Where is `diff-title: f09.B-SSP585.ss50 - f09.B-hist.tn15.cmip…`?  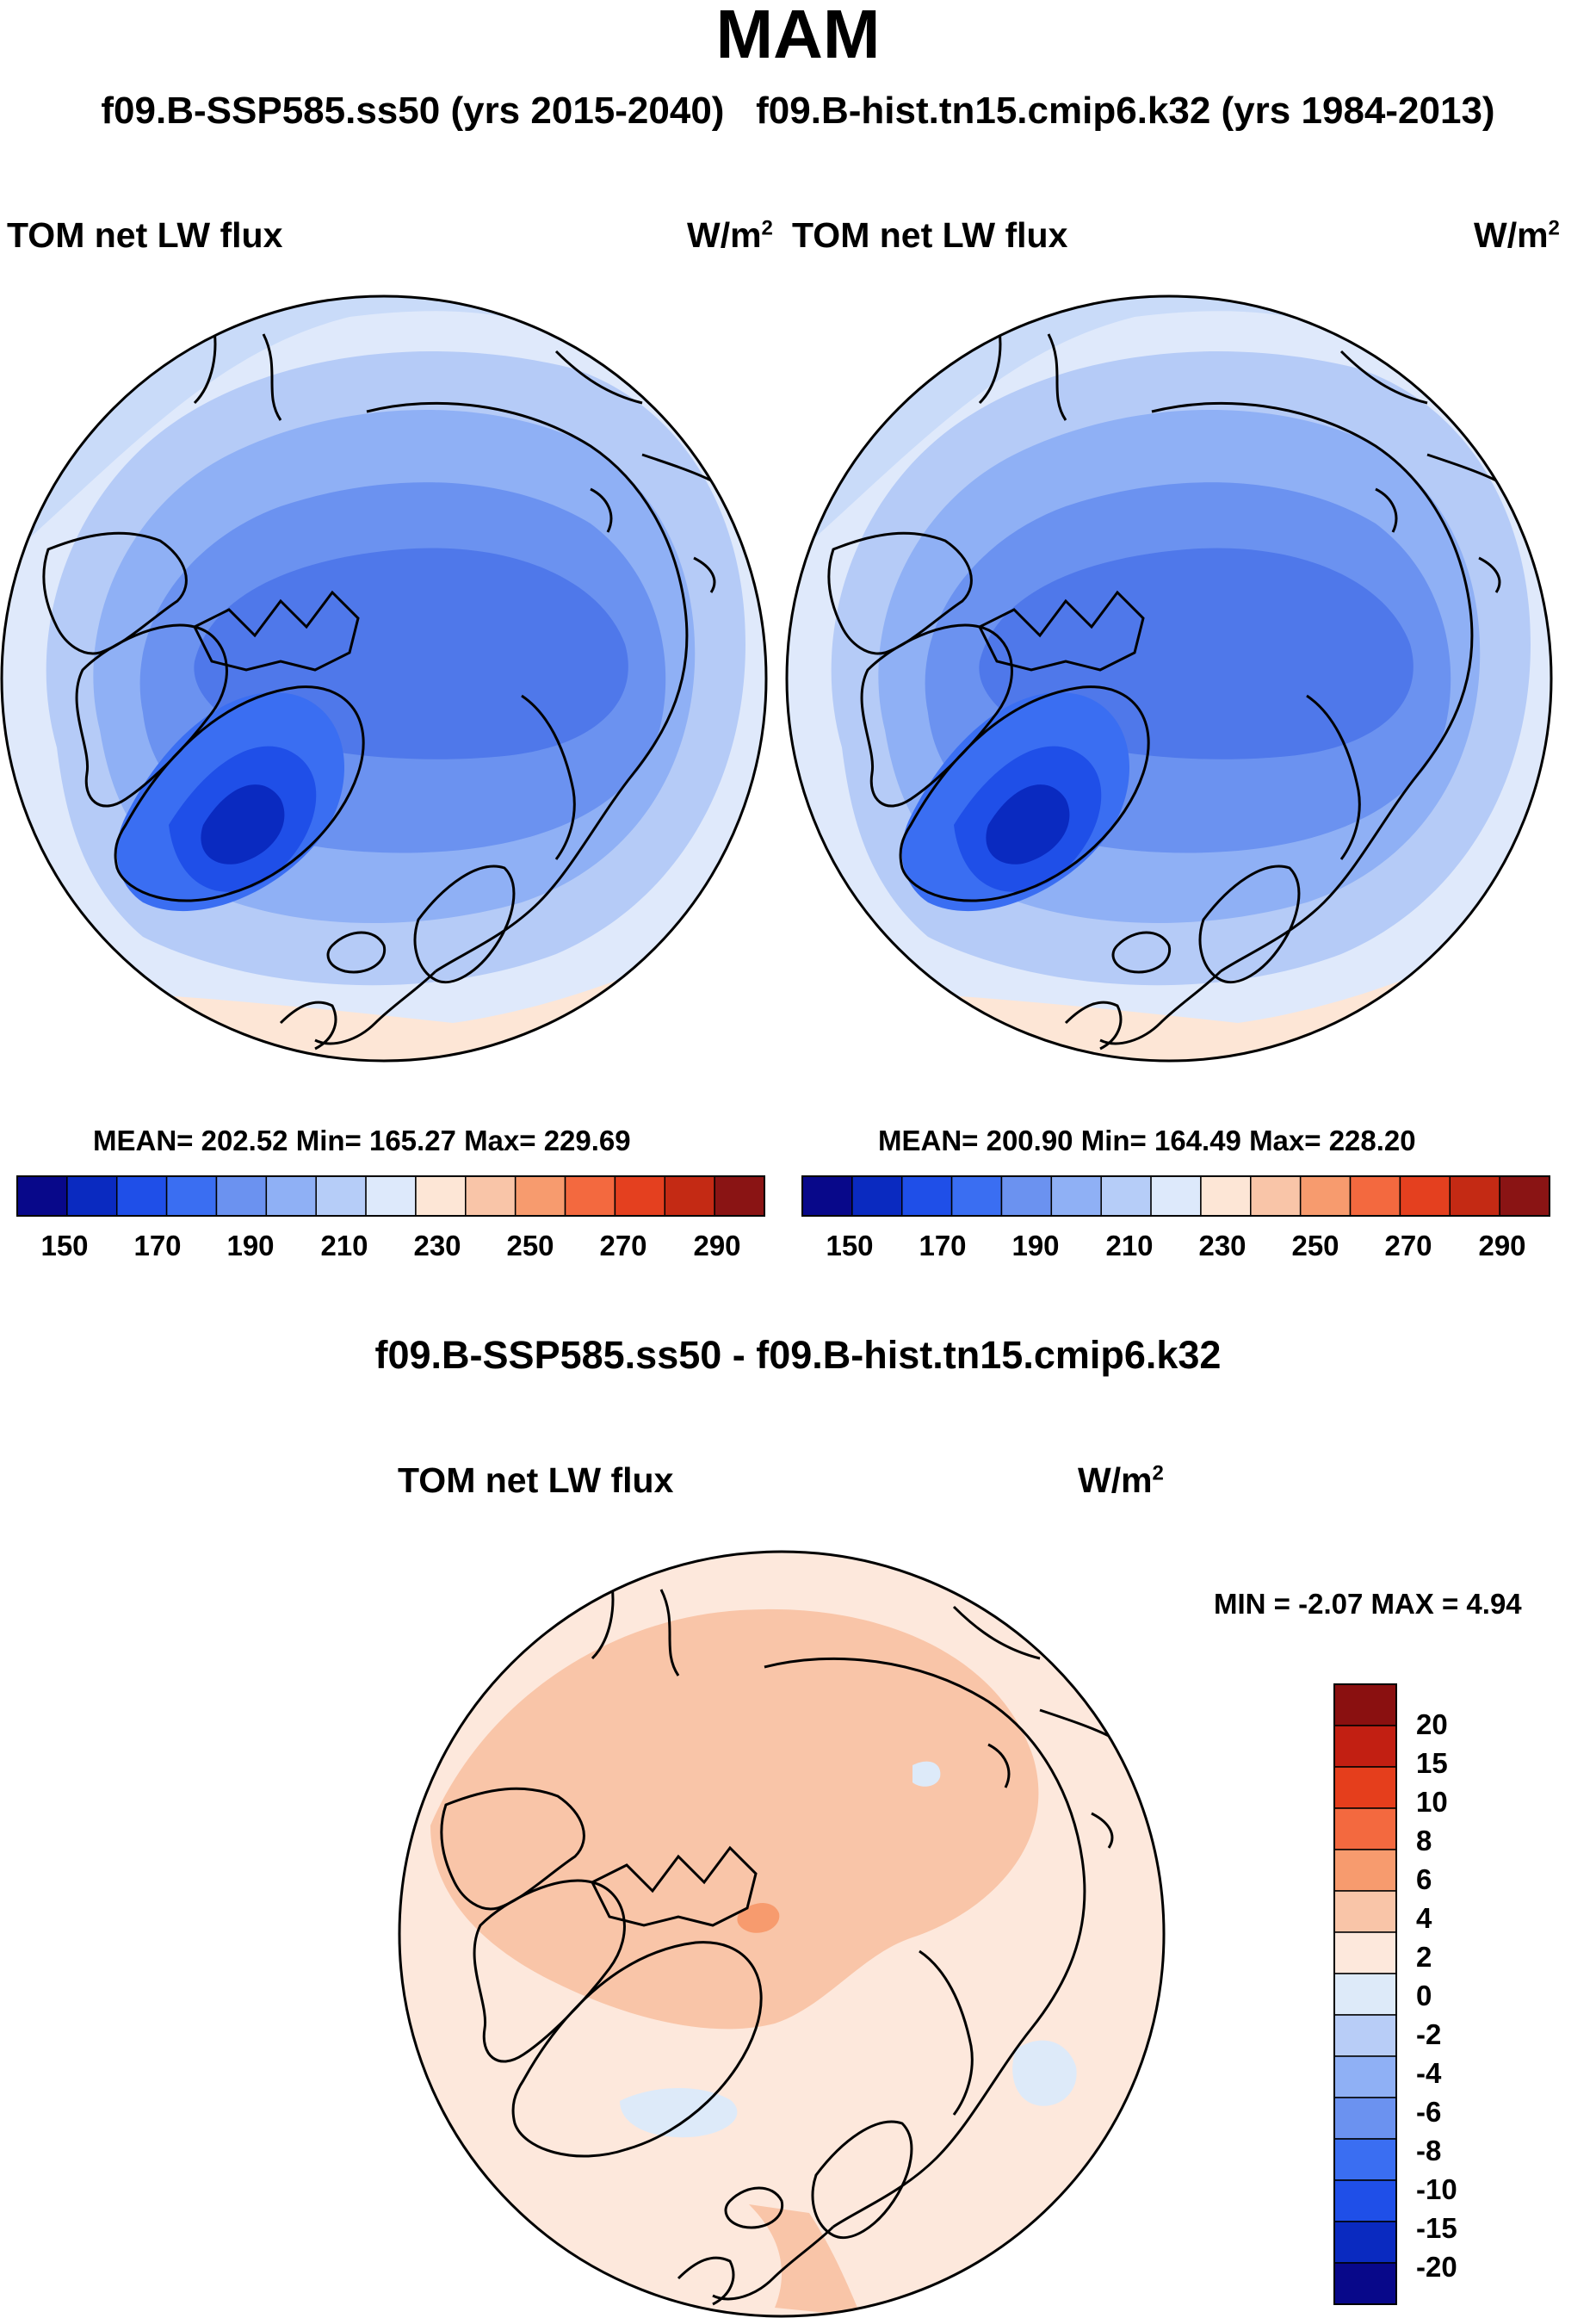 diff-title: f09.B-SSP585.ss50 - f09.B-hist.tn15.cmip… is located at coordinates (798, 1355).